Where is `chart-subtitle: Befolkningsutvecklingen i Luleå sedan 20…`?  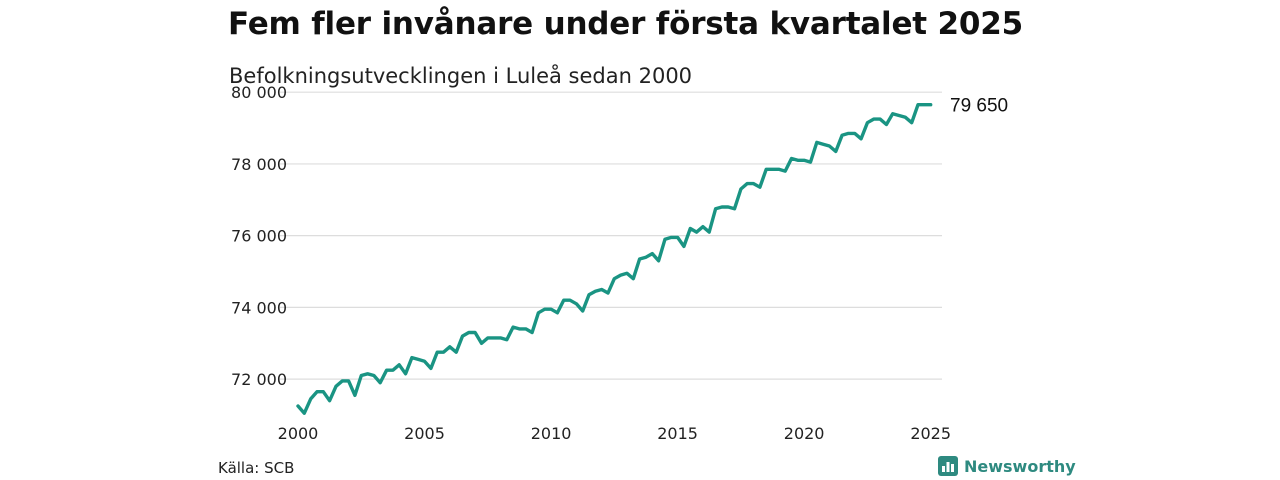 chart-subtitle: Befolkningsutvecklingen i Luleå sedan 20… is located at coordinates (461, 76).